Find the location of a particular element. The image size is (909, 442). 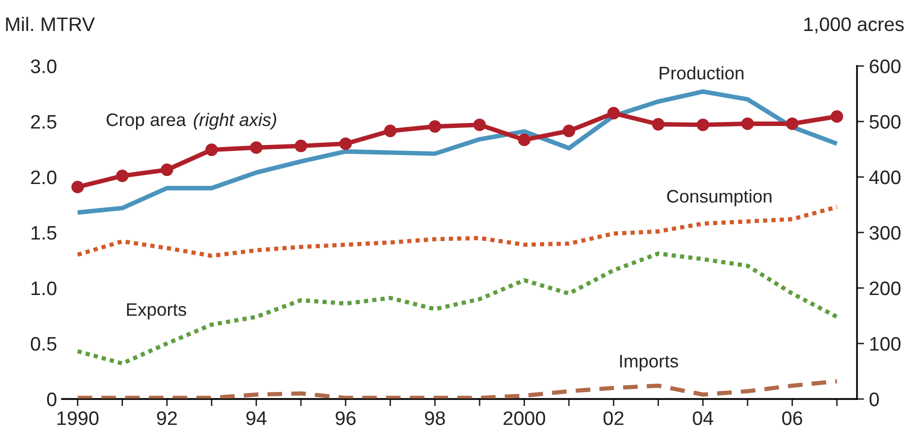

y-tick-label: 2.5 is located at coordinates (43, 121).